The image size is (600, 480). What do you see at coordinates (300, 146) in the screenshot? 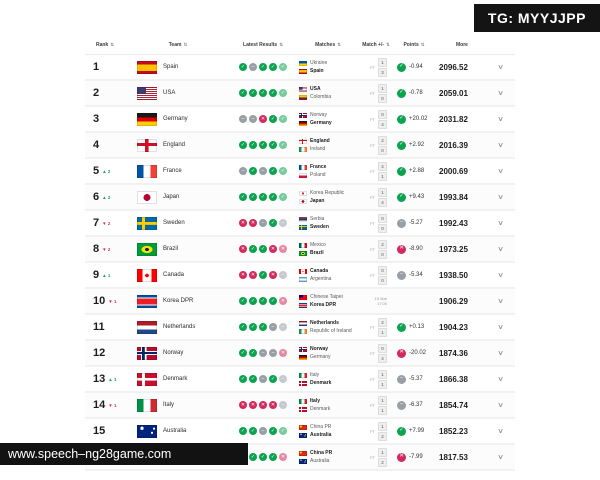
I see `table-row: 4 England ✓ ✓ ✓ ✓ ✓ England Ireland FT 2 0` at bounding box center [300, 146].